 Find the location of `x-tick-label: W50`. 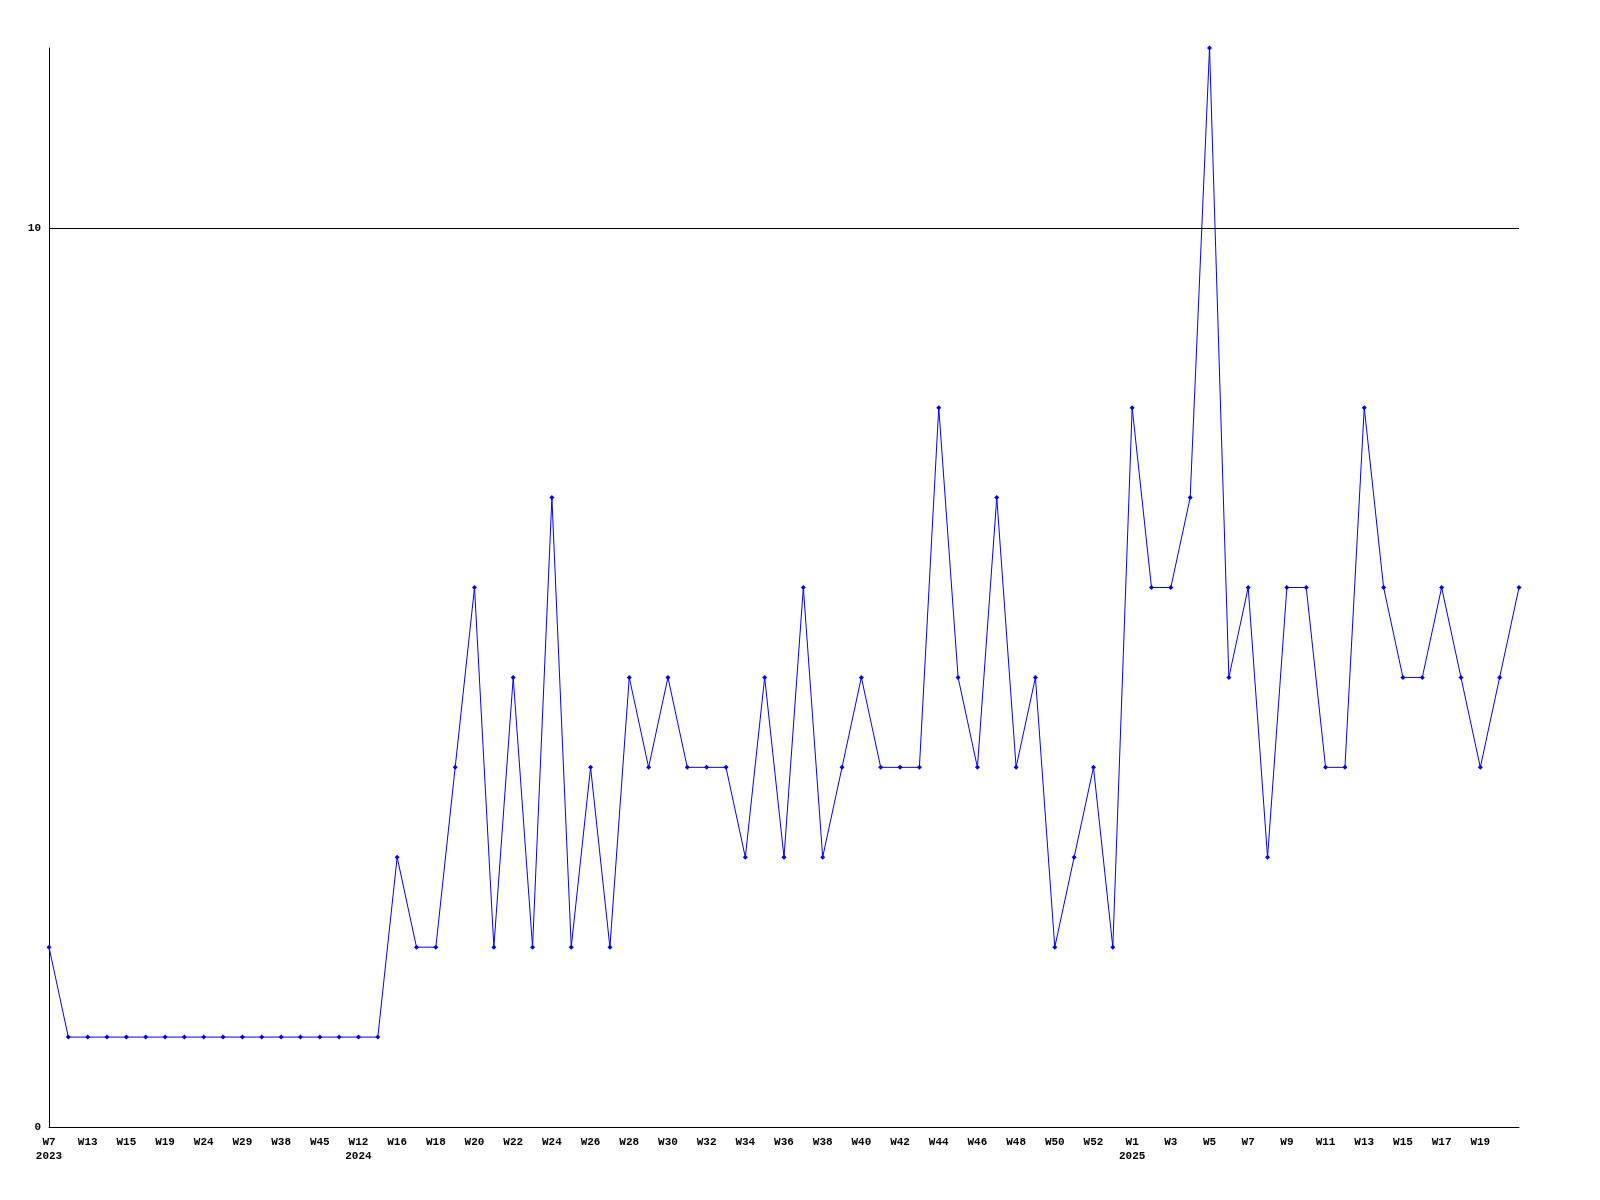

x-tick-label: W50 is located at coordinates (1054, 1142).